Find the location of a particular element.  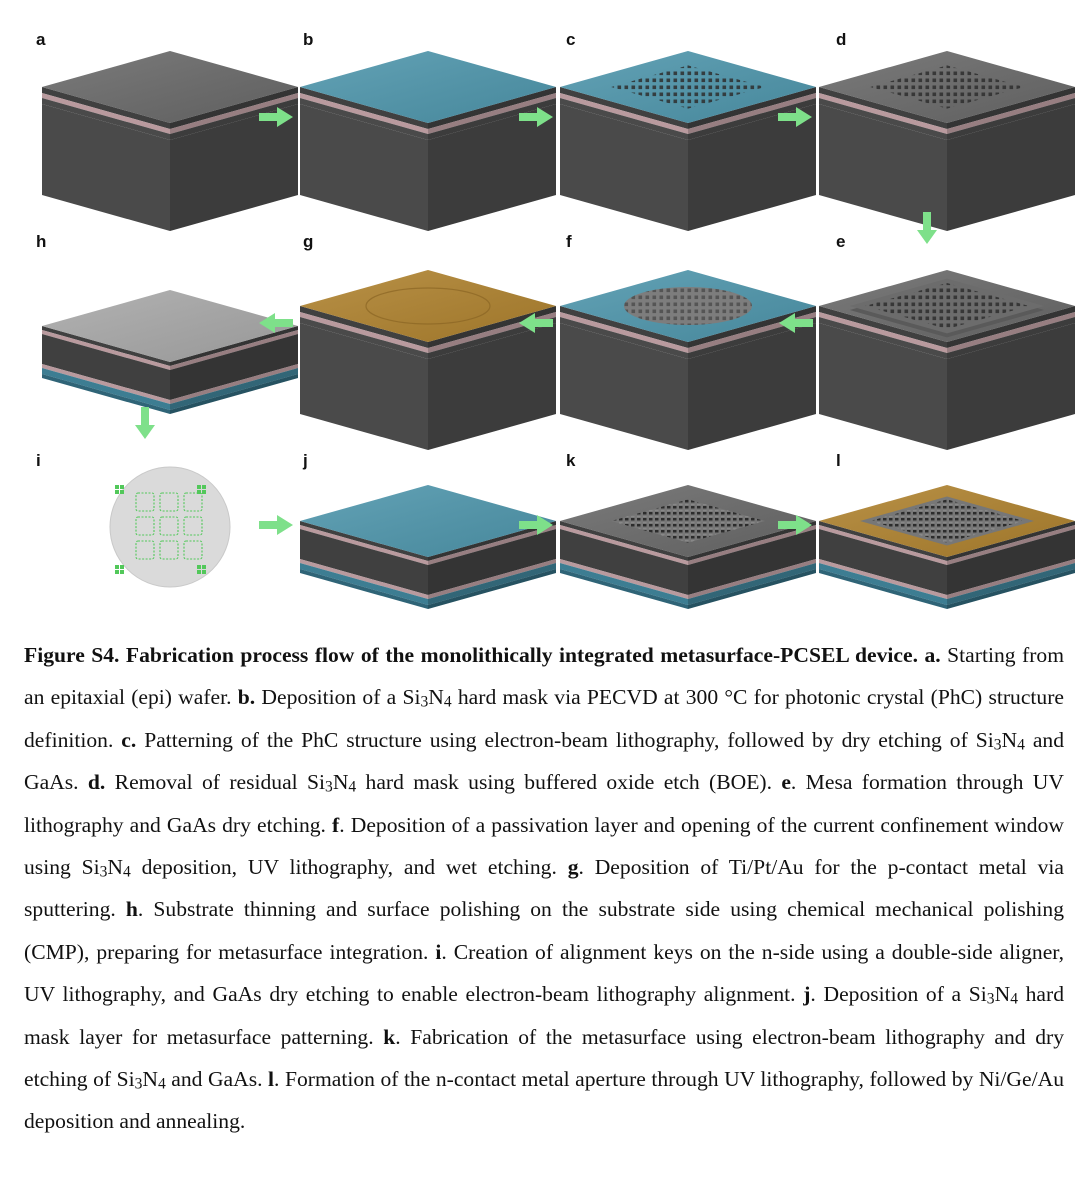

caption-bold-segment: g is located at coordinates (573, 867).